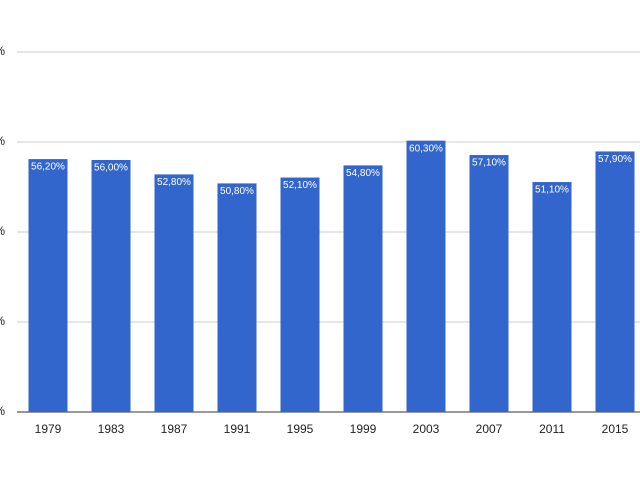  Describe the element at coordinates (2, 411) in the screenshot. I see `y-tick-label: 0%` at that location.